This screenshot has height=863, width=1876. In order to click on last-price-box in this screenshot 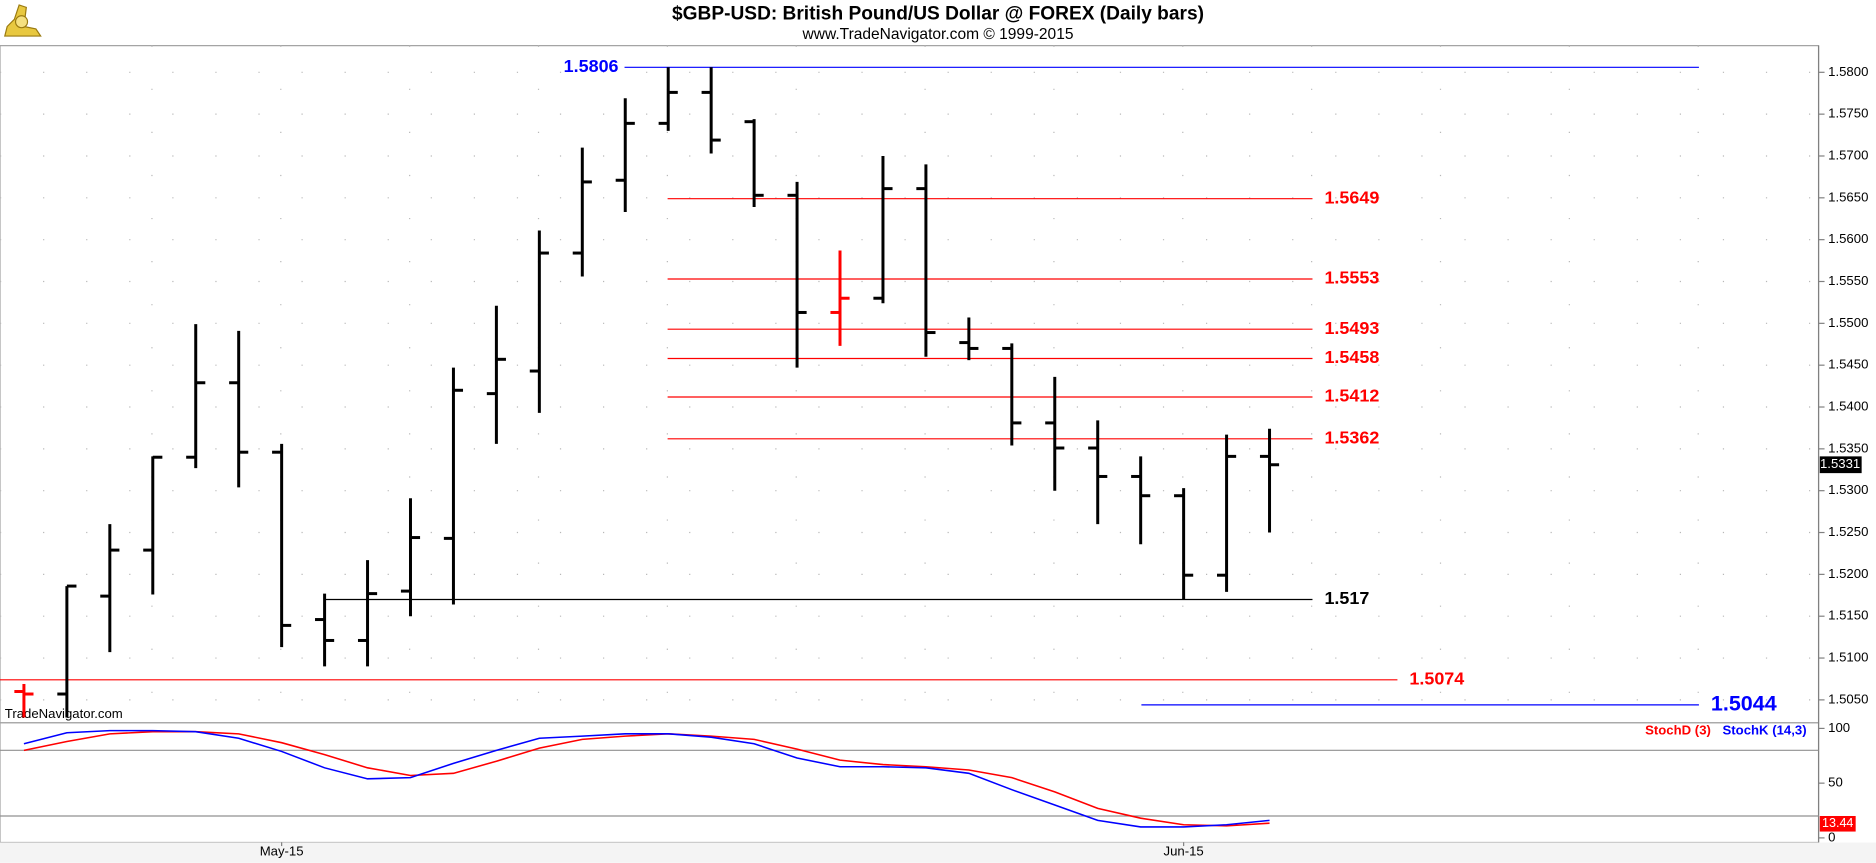, I will do `click(1840, 465)`.